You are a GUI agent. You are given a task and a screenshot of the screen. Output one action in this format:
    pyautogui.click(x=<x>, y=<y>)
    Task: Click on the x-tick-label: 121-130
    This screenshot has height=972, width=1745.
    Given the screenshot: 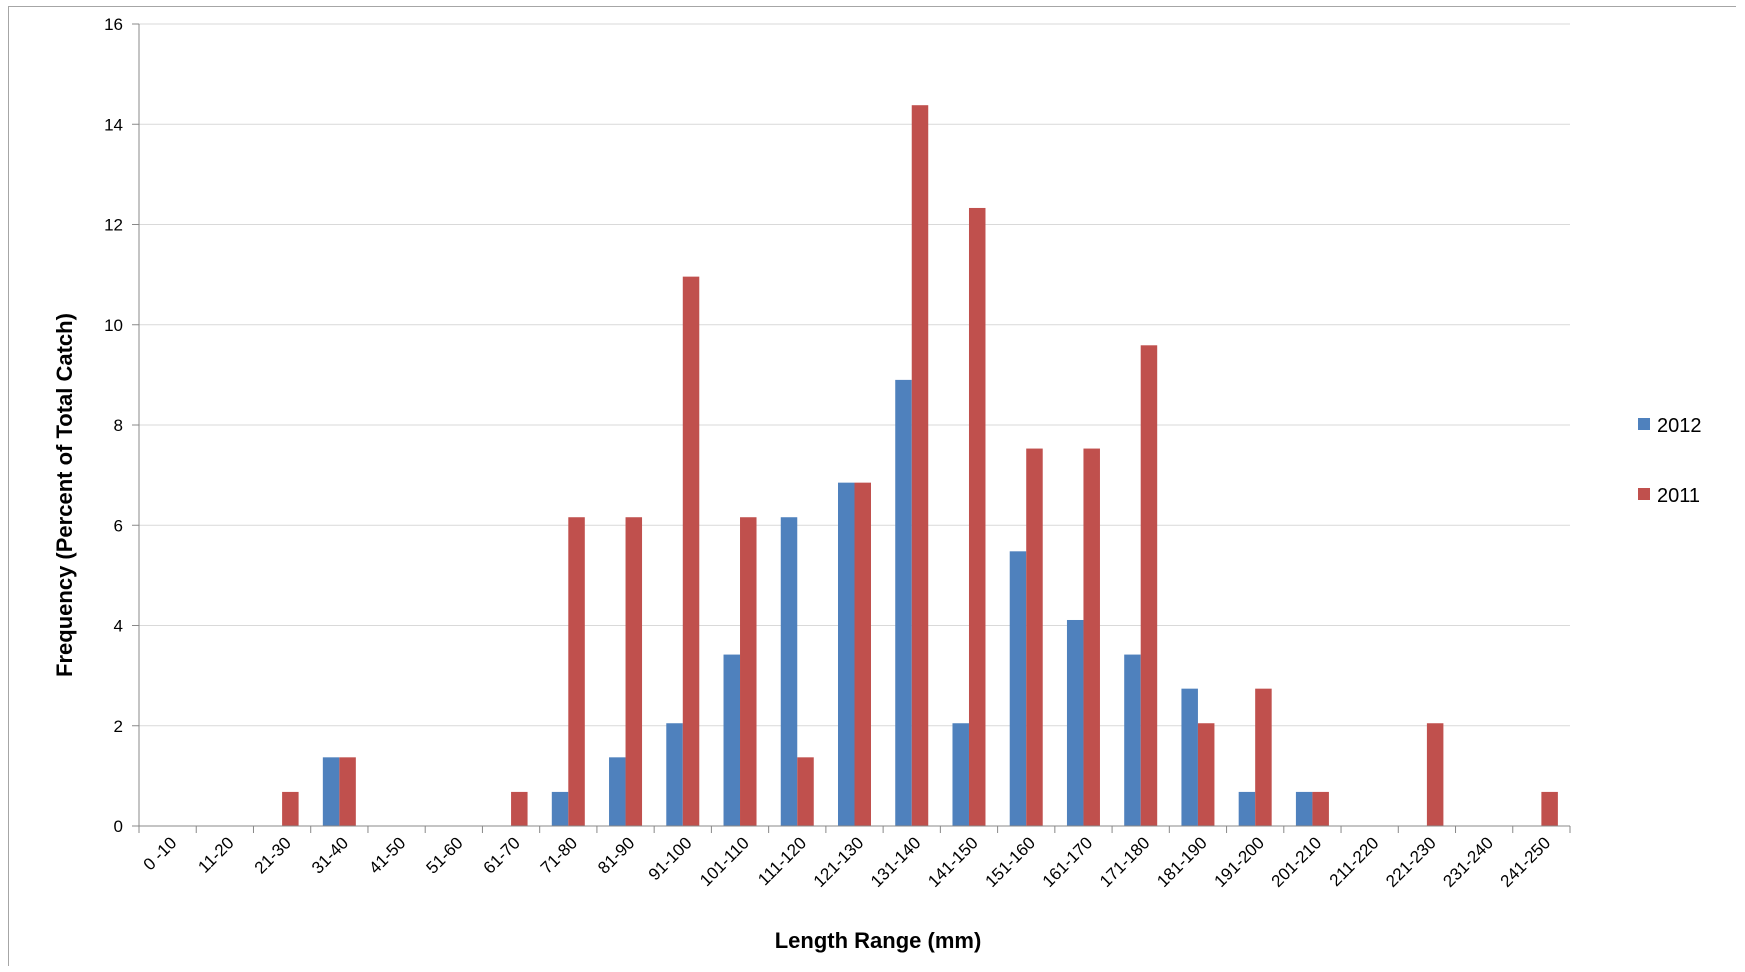 What is the action you would take?
    pyautogui.click(x=839, y=862)
    